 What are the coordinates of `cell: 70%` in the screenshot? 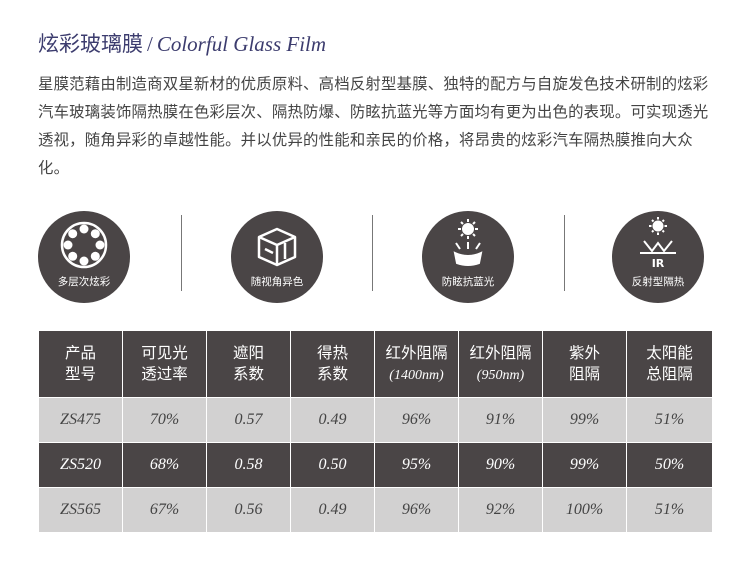 It's located at (164, 420).